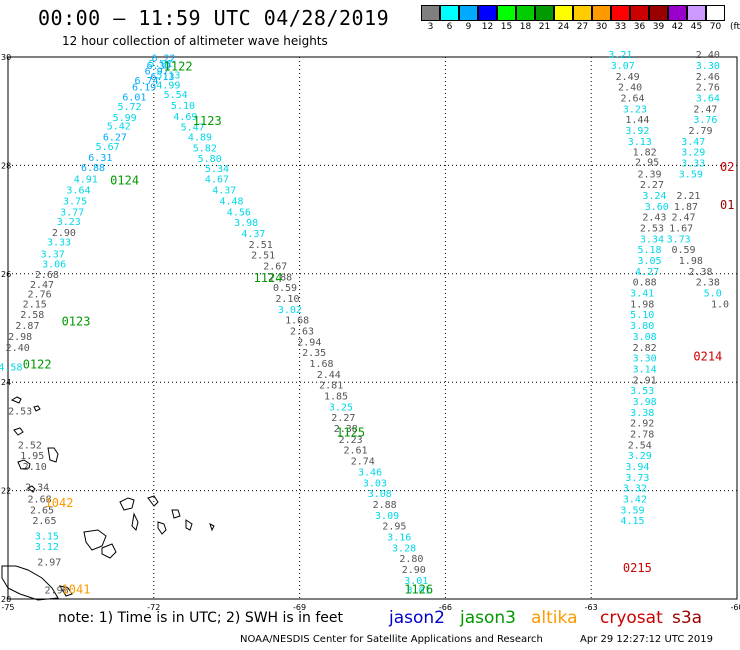 Image resolution: width=740 pixels, height=650 pixels. What do you see at coordinates (6, 599) in the screenshot?
I see `lat-tick-label: 20` at bounding box center [6, 599].